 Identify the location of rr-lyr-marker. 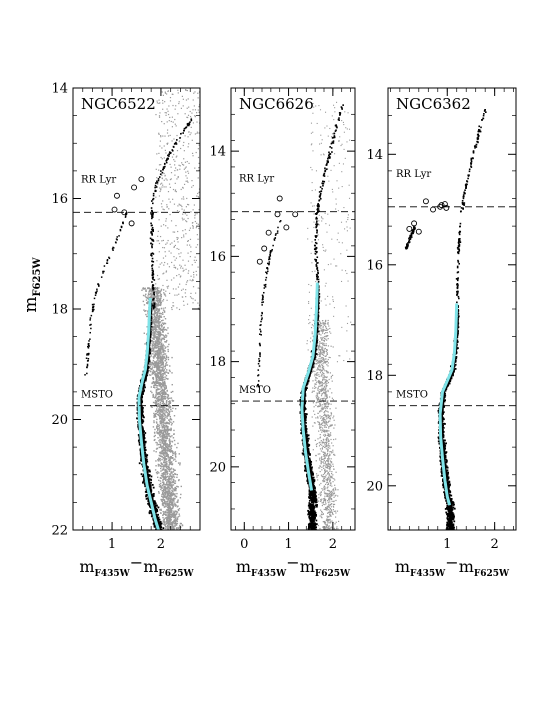
(134, 187).